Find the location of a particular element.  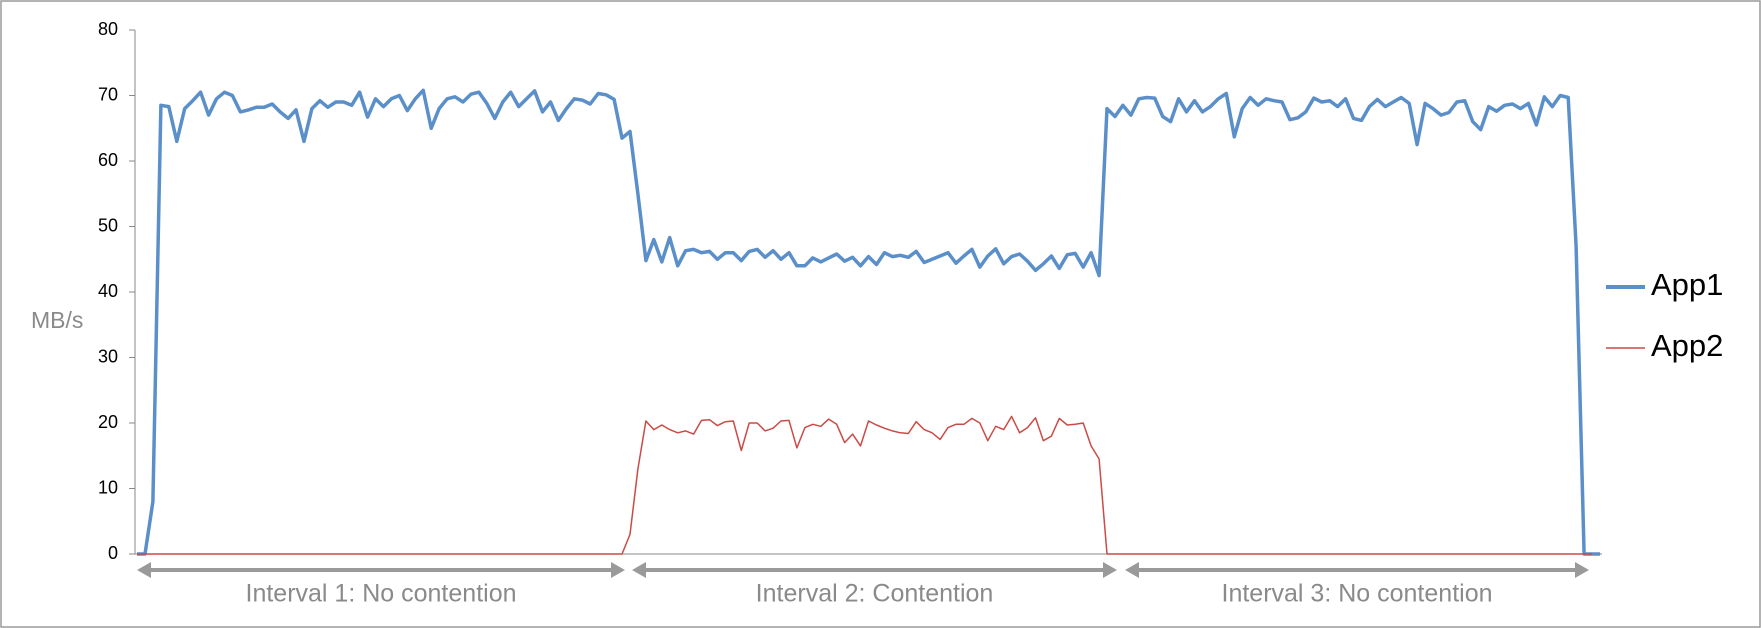

y-tick-label: 0 is located at coordinates (113, 553).